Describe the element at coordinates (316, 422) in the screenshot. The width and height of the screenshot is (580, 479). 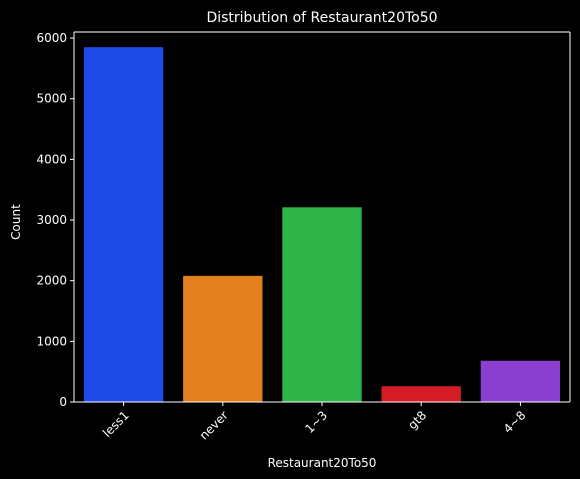
I see `x-tick-label: 1~3` at that location.